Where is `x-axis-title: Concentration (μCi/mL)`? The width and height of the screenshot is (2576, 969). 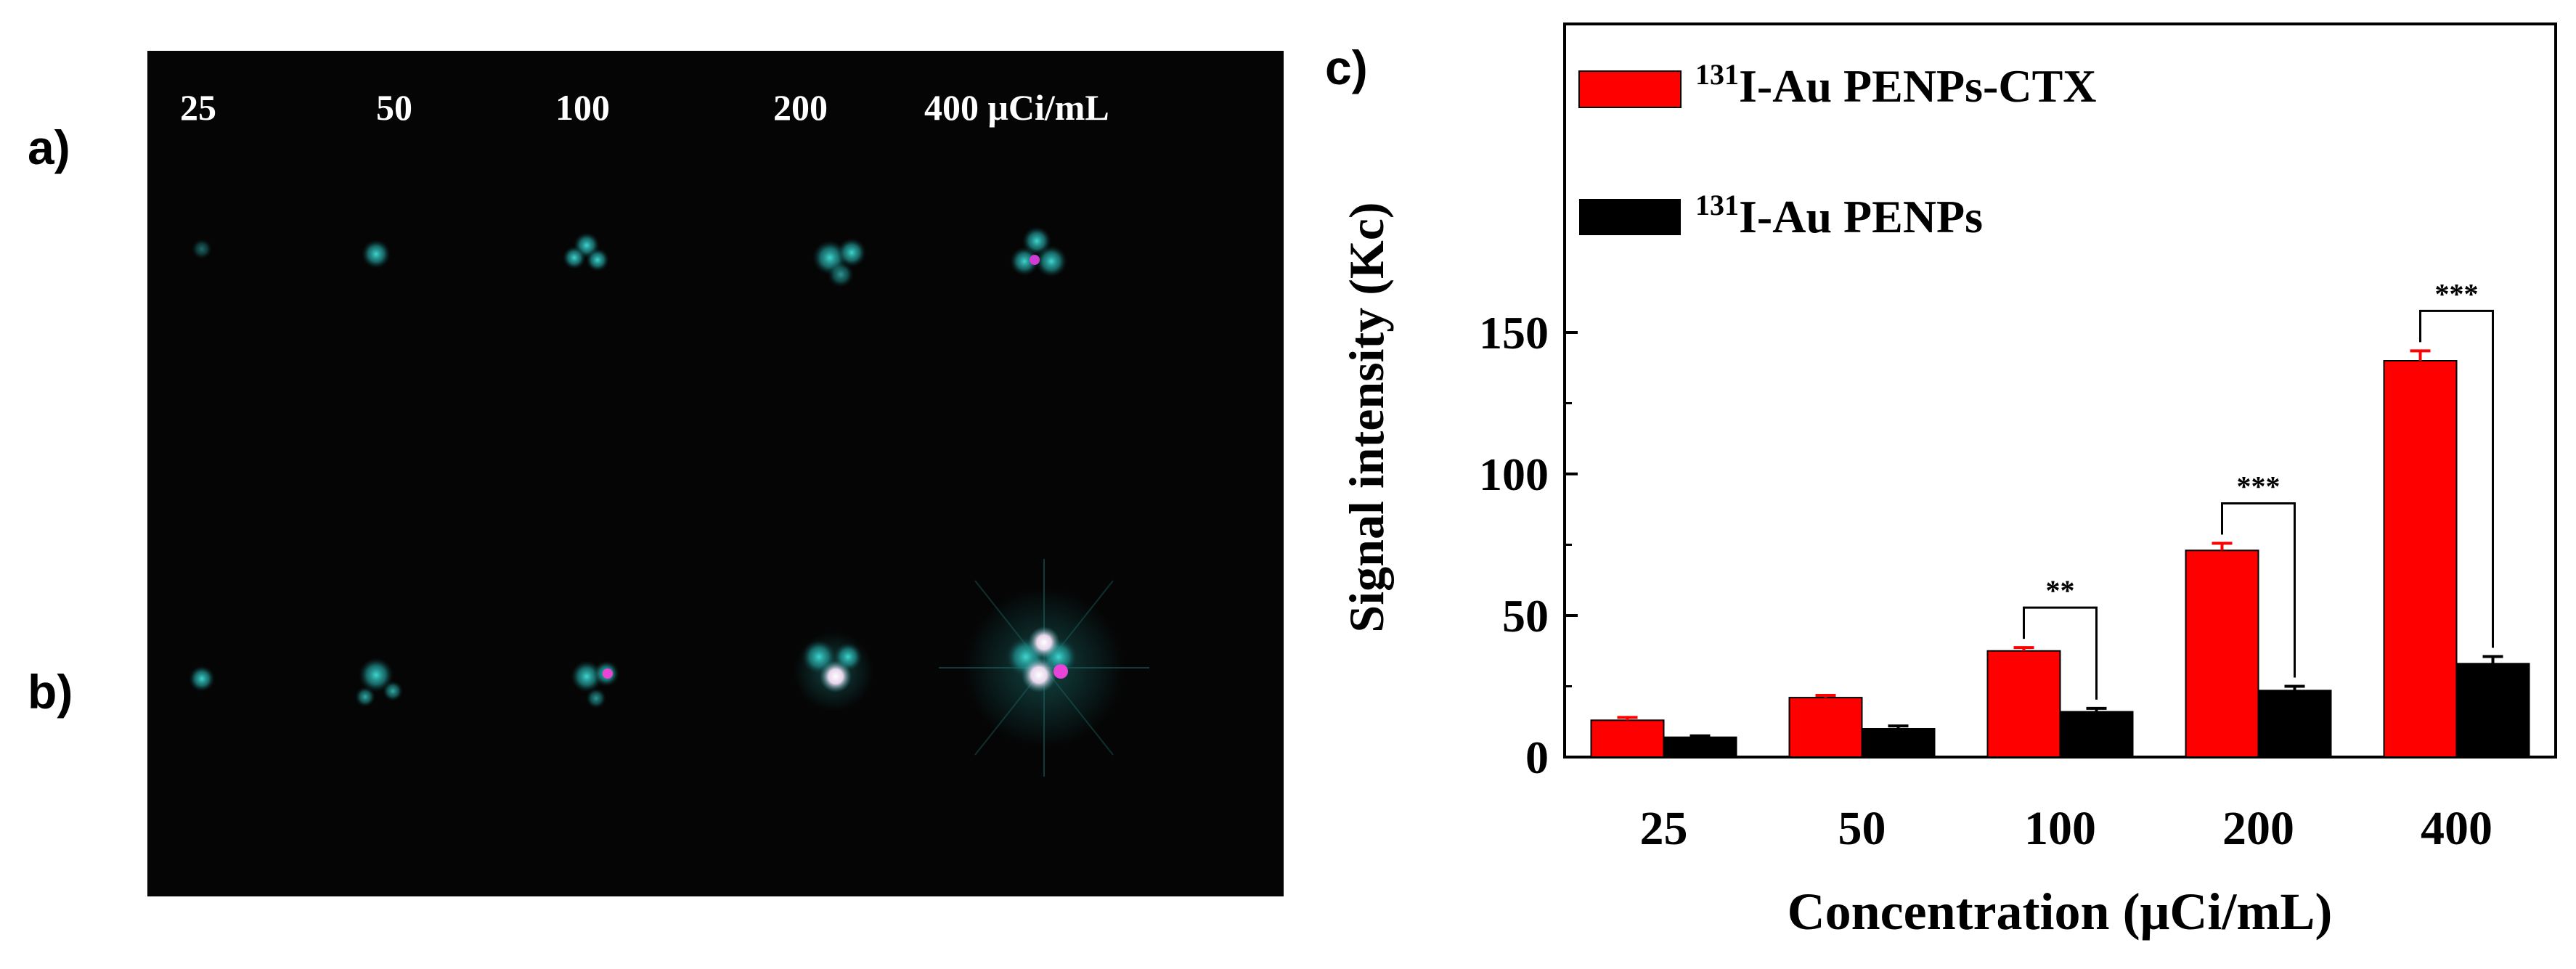
x-axis-title: Concentration (μCi/mL) is located at coordinates (2060, 912).